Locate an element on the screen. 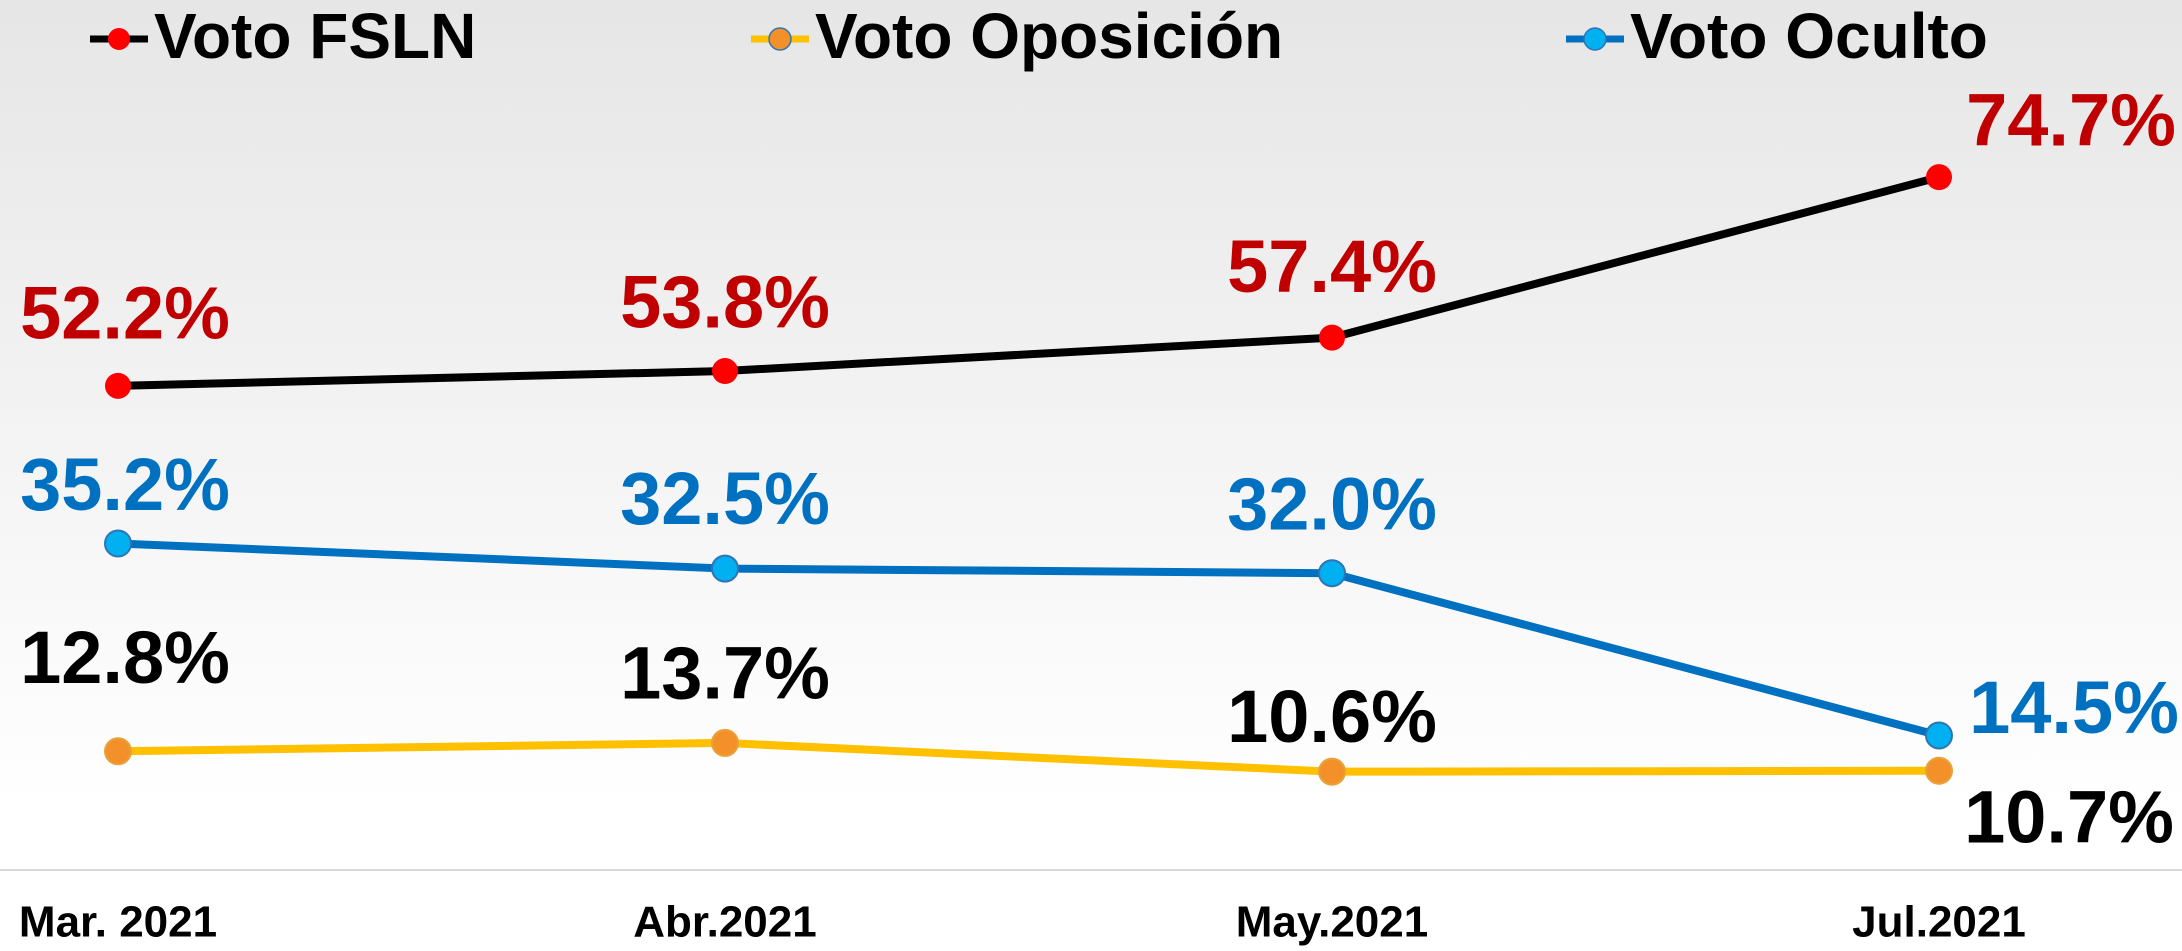 The height and width of the screenshot is (951, 2182). data-label: 10.7% is located at coordinates (2069, 816).